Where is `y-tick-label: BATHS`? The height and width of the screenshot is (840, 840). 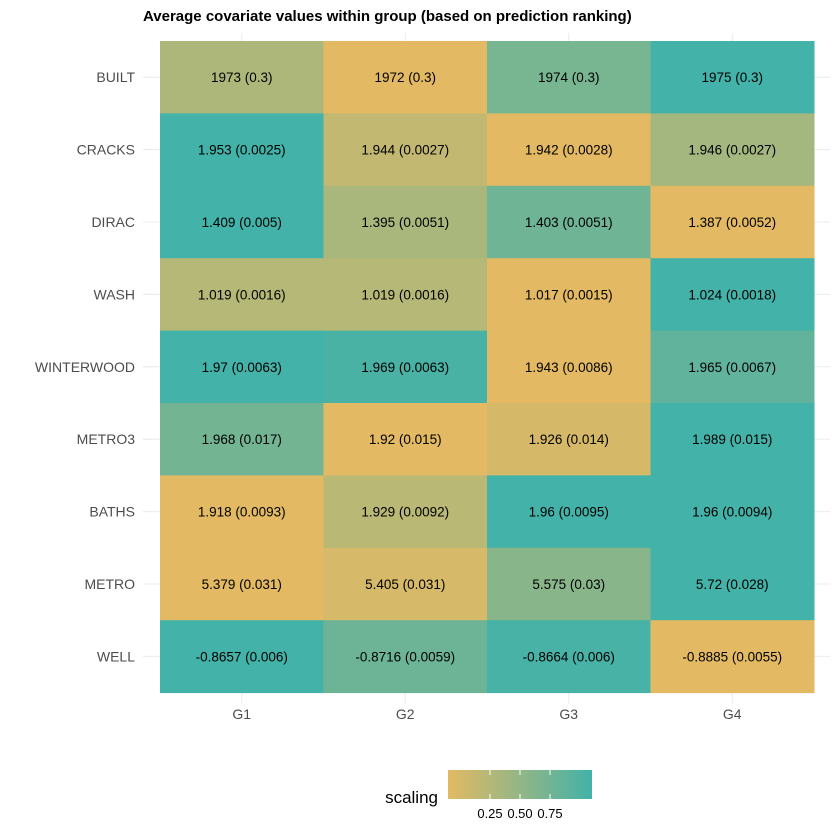
y-tick-label: BATHS is located at coordinates (112, 512).